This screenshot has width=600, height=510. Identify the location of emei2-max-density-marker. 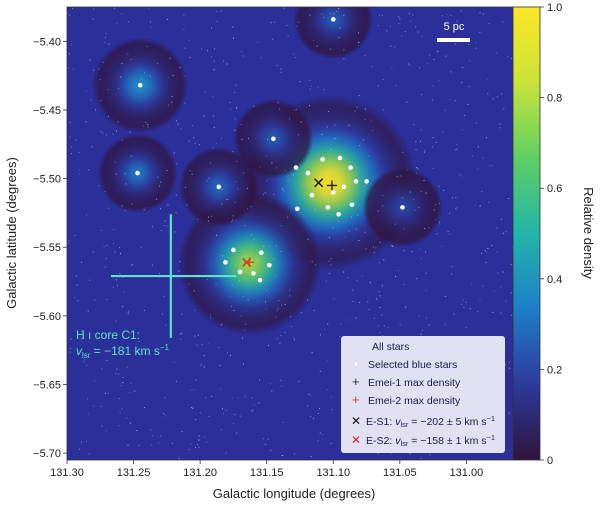
(249, 262).